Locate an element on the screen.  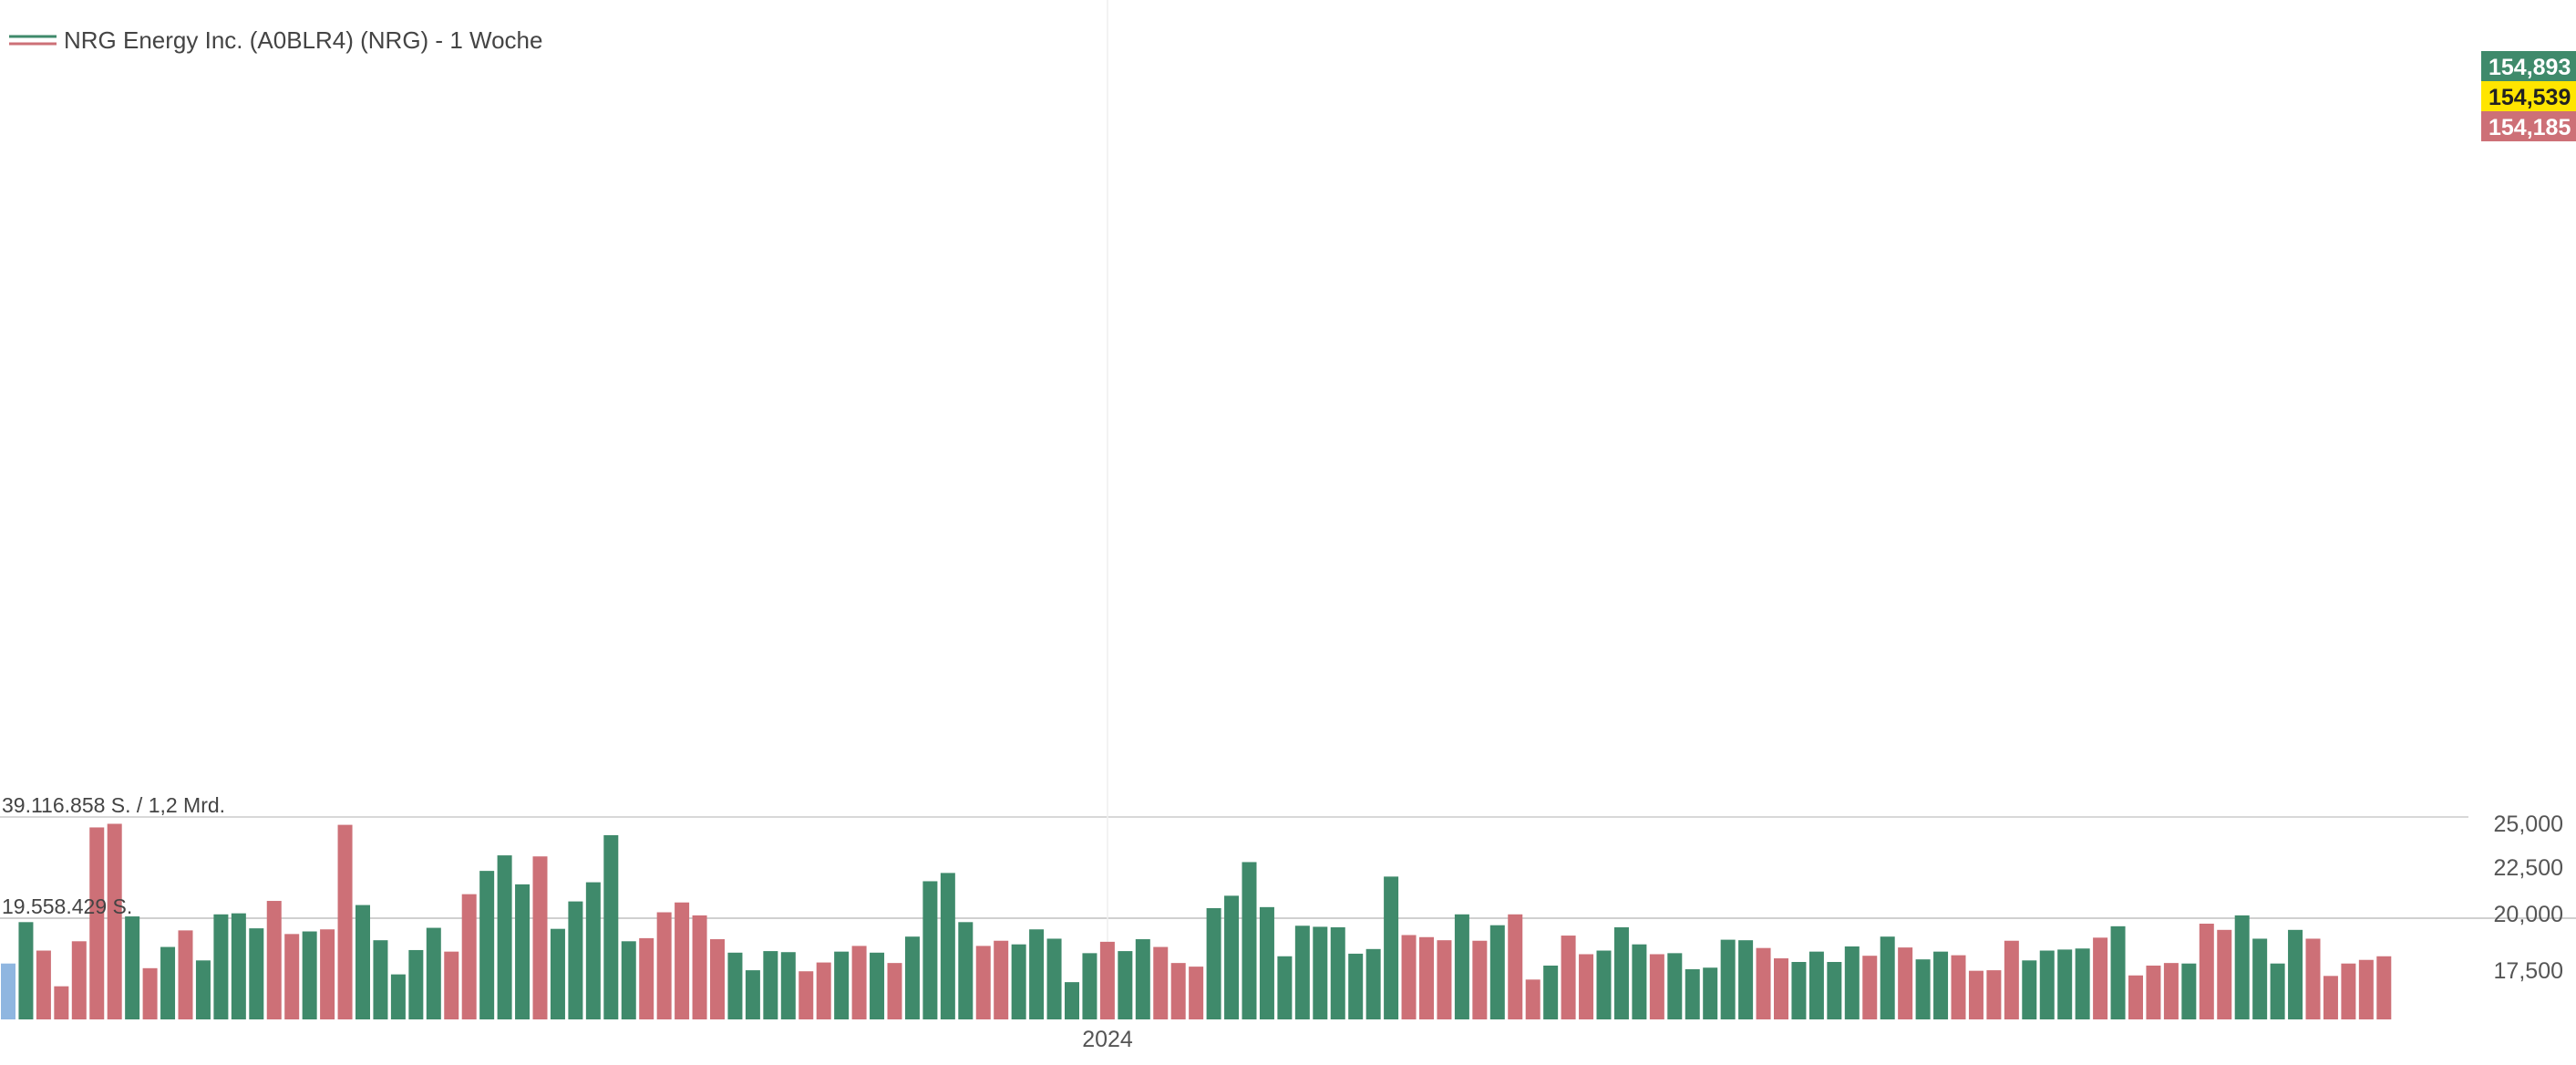
volume-tick-label: 17,500 is located at coordinates (2528, 971).